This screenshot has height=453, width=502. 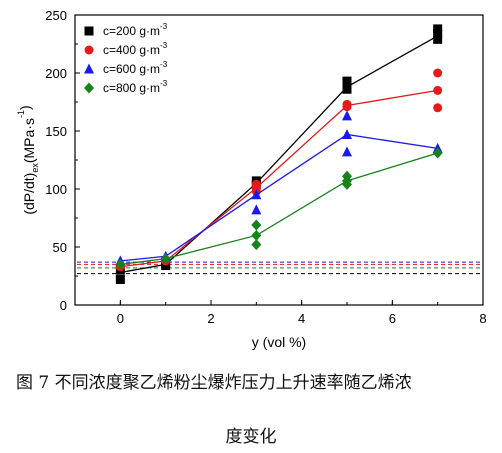 I want to click on legend-marker-triangle, so click(x=89, y=68).